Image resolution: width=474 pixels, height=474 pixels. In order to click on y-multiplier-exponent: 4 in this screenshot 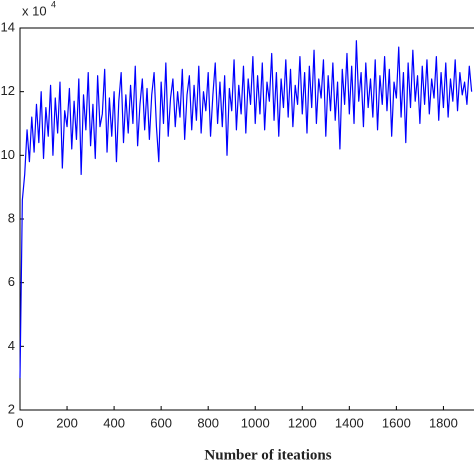, I will do `click(53, 4)`.